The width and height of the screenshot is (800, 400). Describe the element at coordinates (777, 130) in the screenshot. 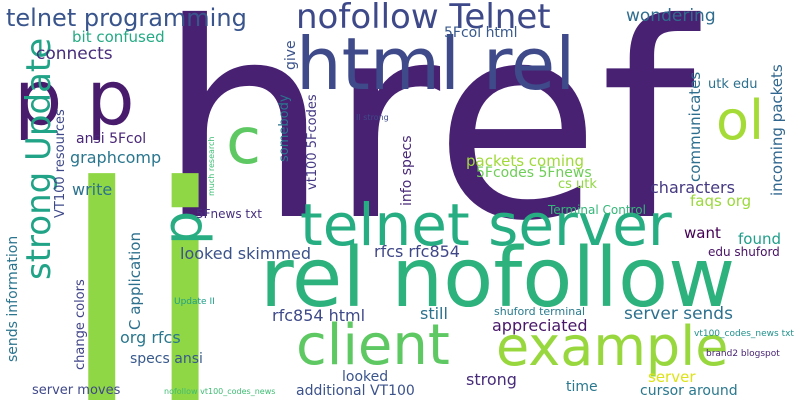

I see `word: incoming packets` at that location.